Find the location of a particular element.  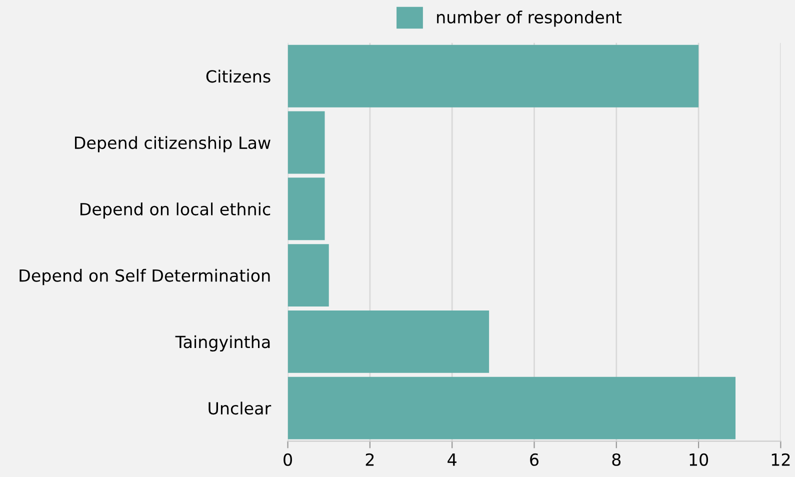

y-tick-label: Depend on local ethnic is located at coordinates (175, 210).